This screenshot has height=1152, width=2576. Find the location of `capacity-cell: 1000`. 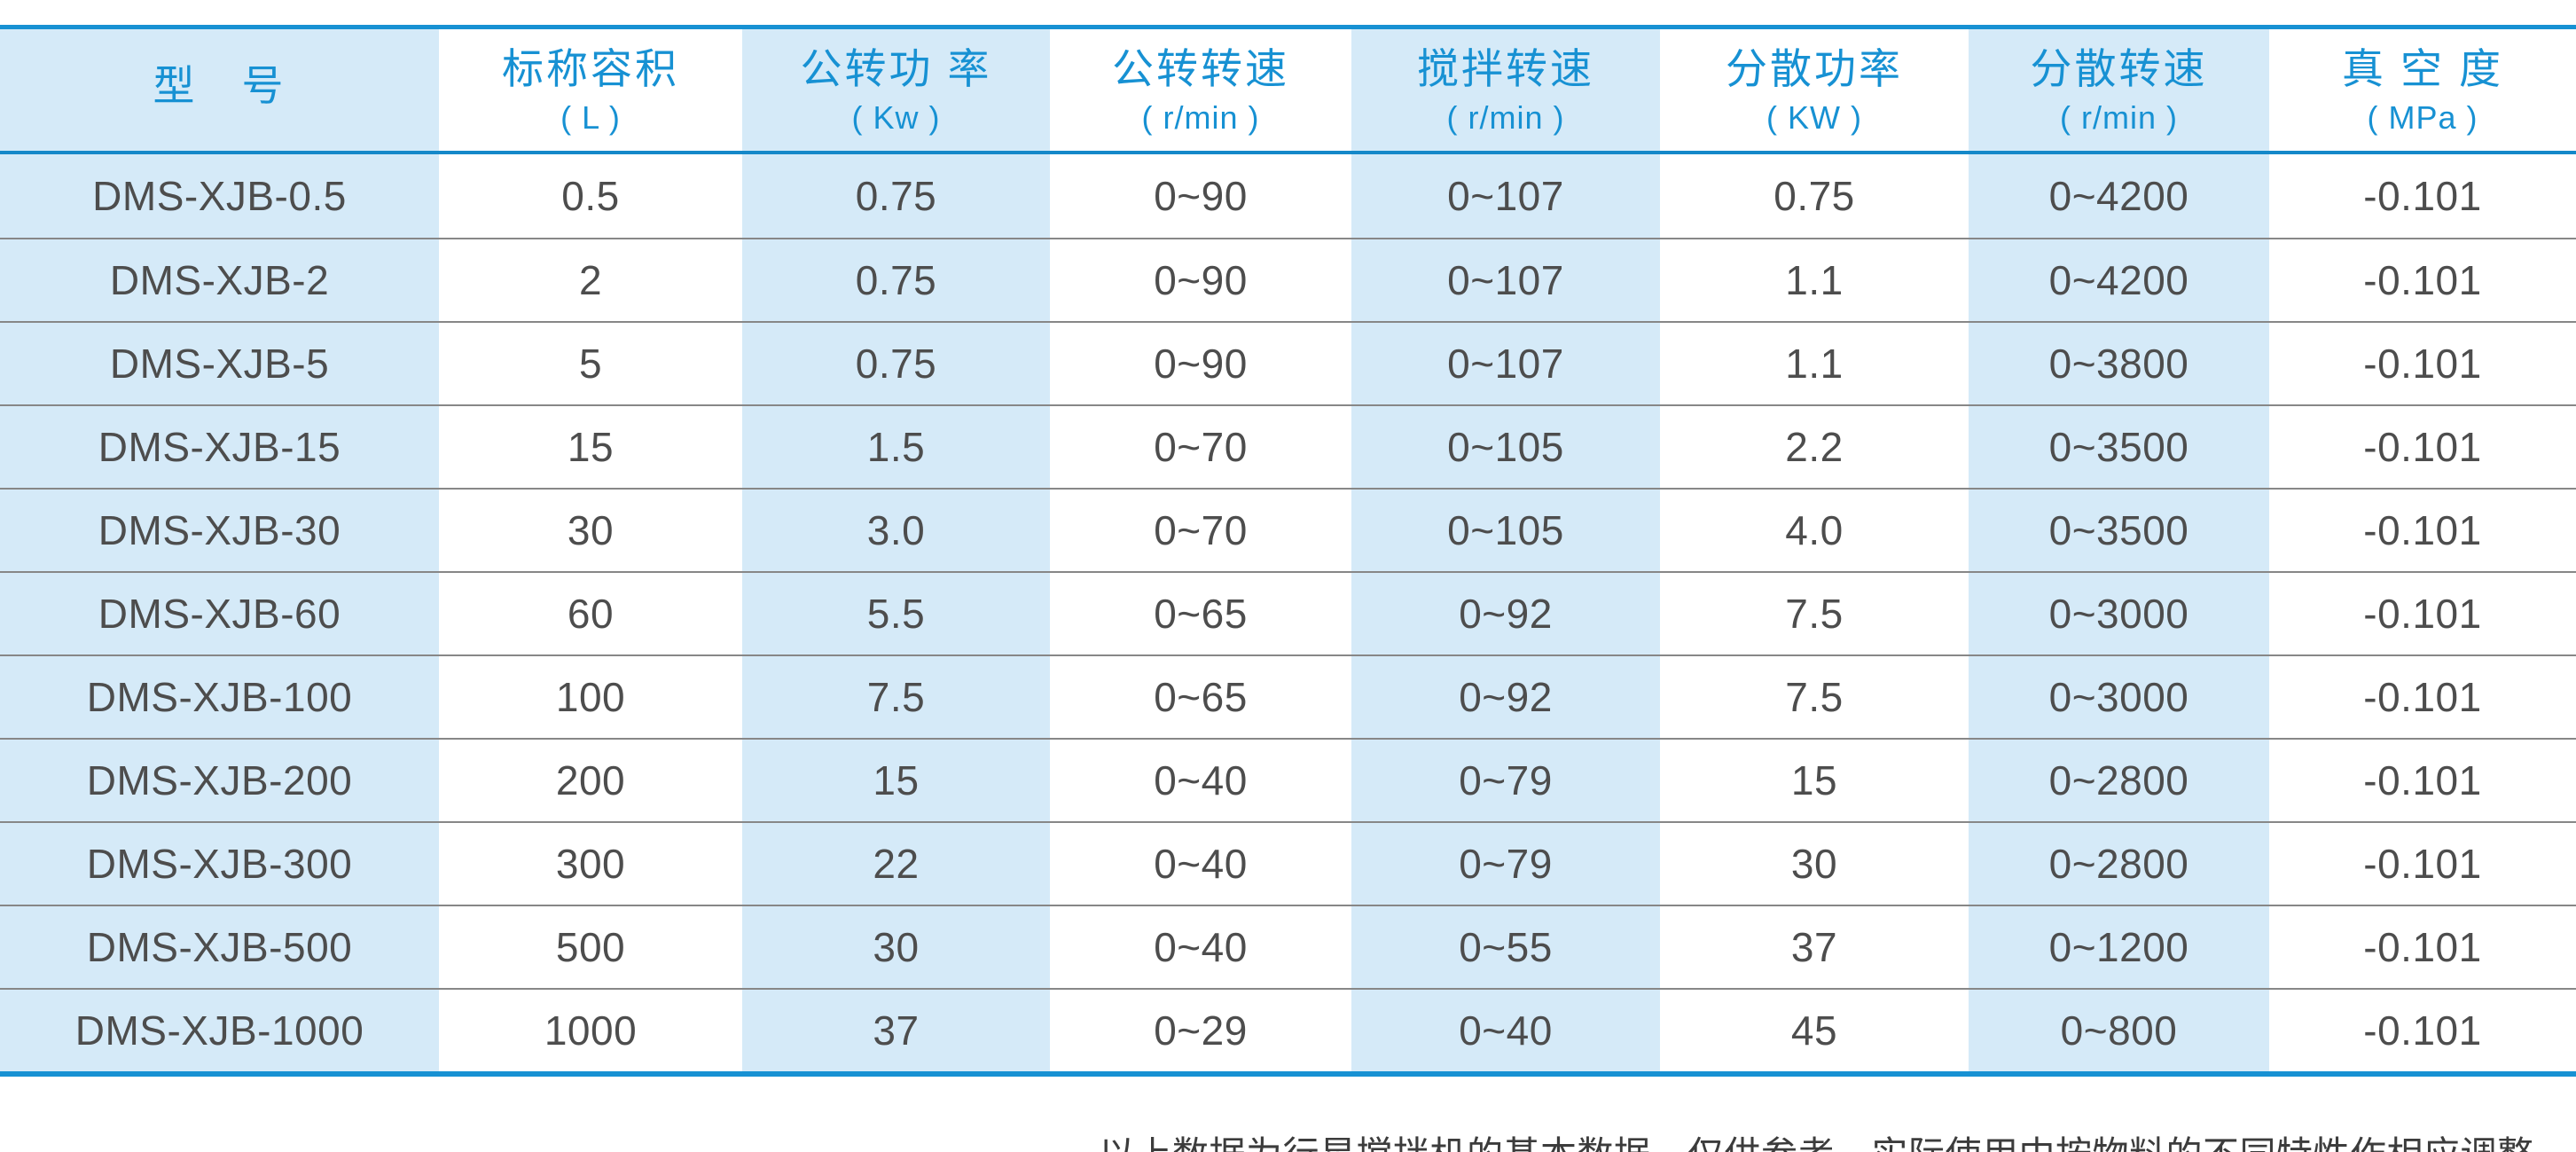

capacity-cell: 1000 is located at coordinates (590, 1030).